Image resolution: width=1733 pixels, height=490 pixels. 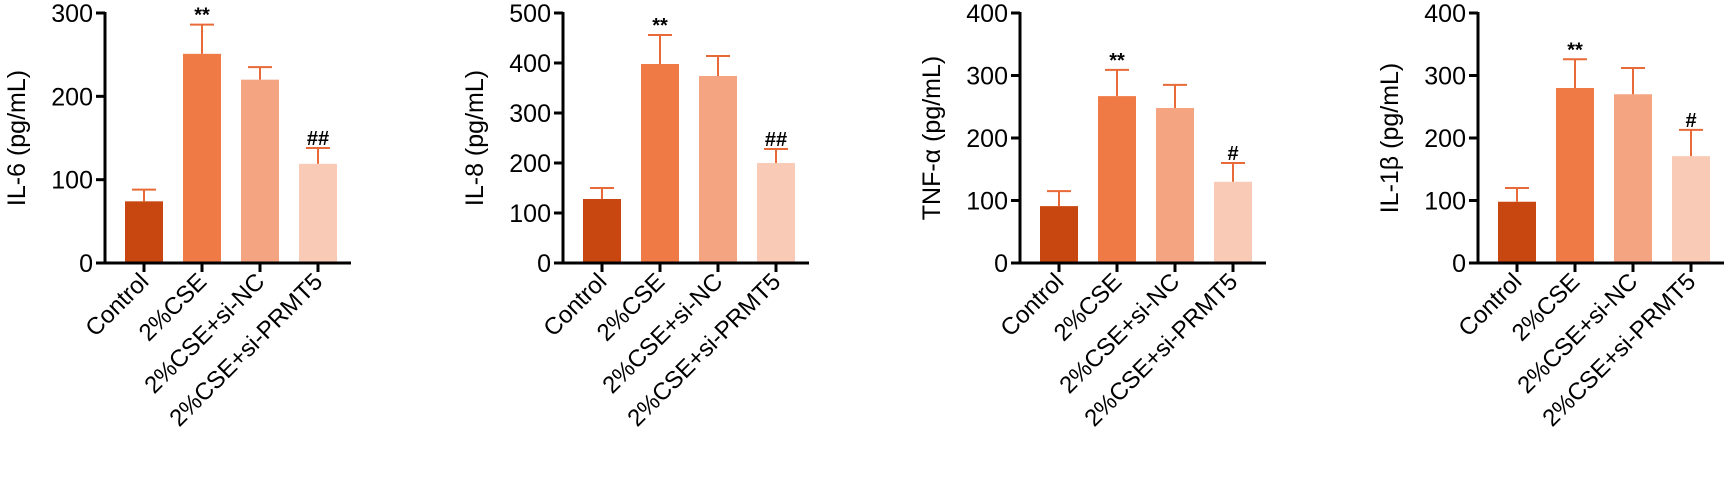 What do you see at coordinates (530, 14) in the screenshot?
I see `y-tick-label: 500` at bounding box center [530, 14].